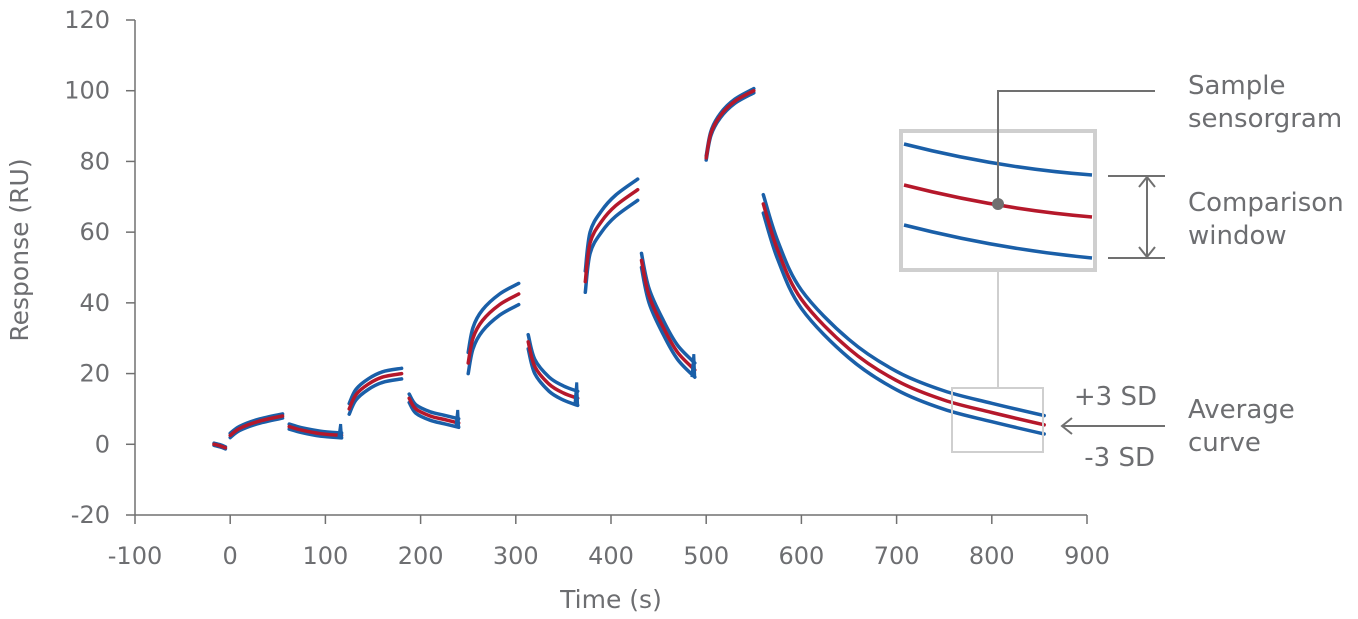  I want to click on y-axis-title: Response (RU), so click(19, 249).